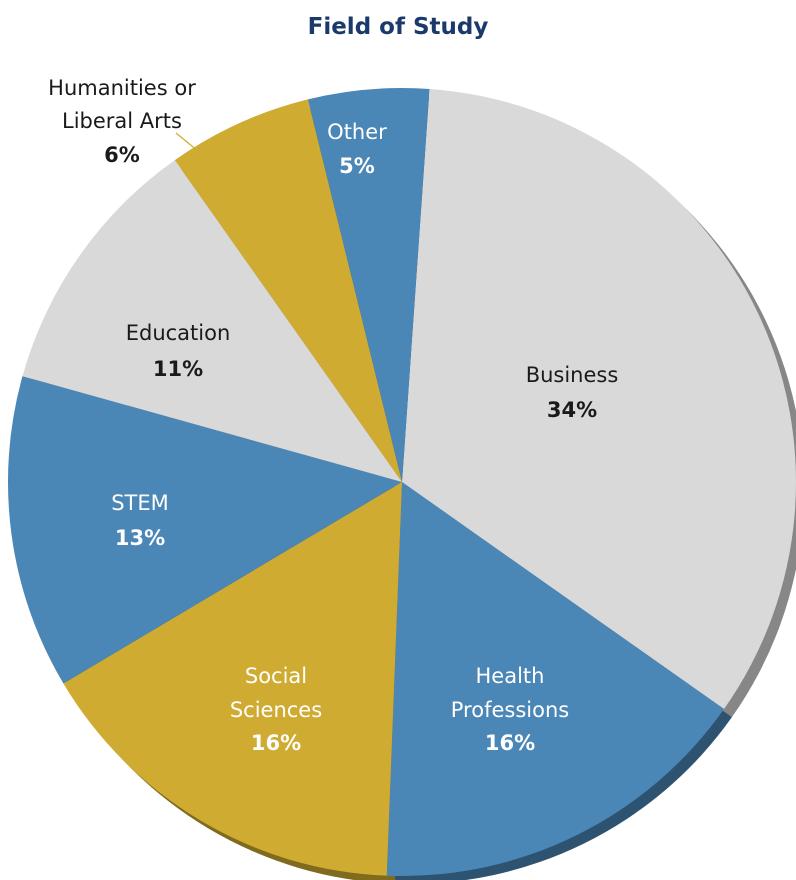  Describe the element at coordinates (178, 369) in the screenshot. I see `slice-value-education: 11%` at that location.